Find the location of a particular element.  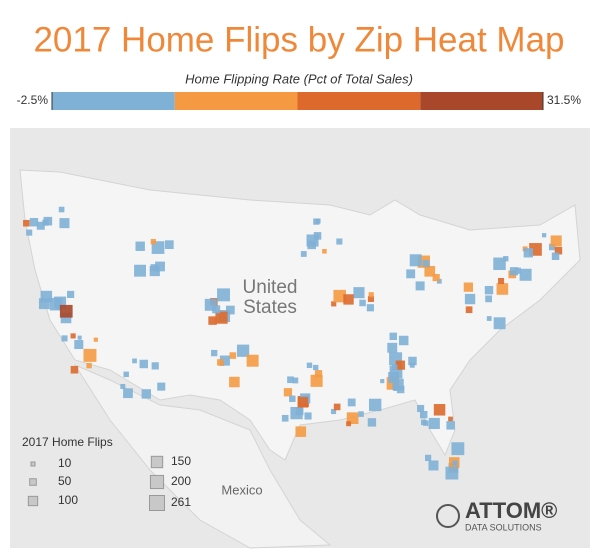

country-label: United States is located at coordinates (270, 297).